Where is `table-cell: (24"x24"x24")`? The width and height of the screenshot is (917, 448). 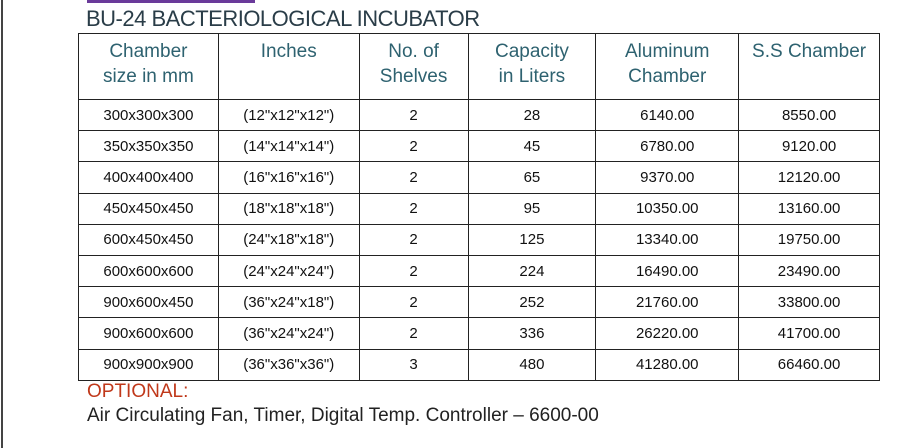 table-cell: (24"x24"x24") is located at coordinates (288, 271).